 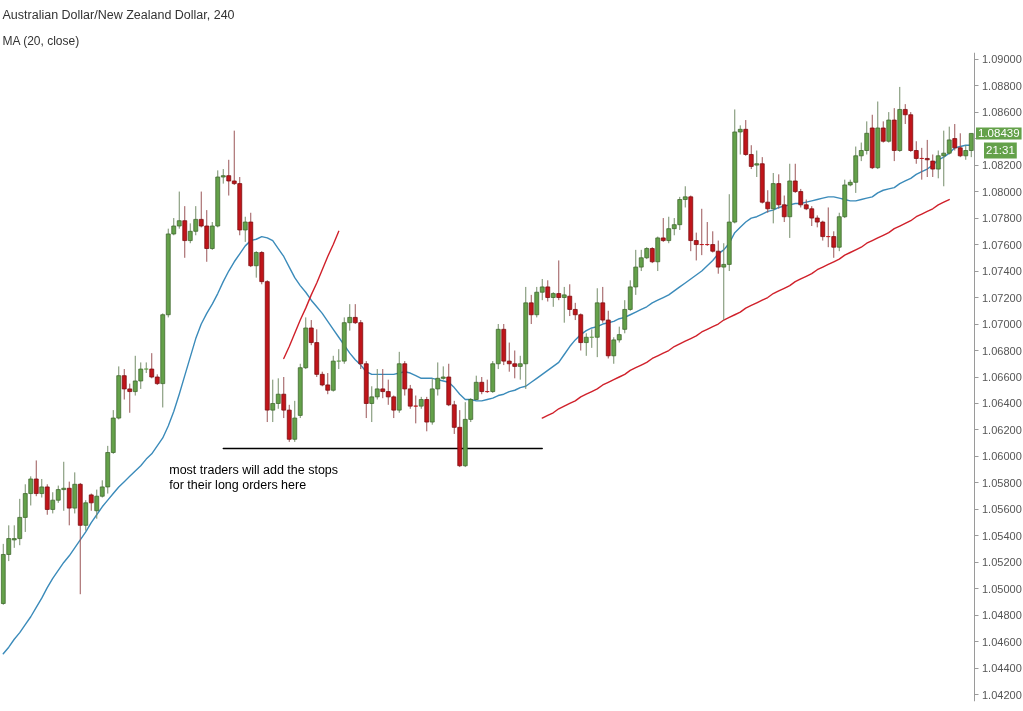 What do you see at coordinates (1002, 641) in the screenshot?
I see `y-tick-label: 1.04600` at bounding box center [1002, 641].